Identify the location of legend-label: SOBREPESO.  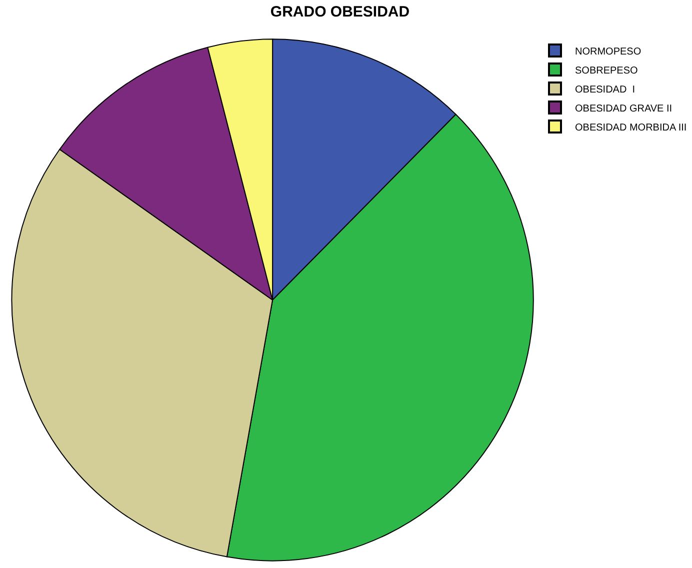
(606, 70).